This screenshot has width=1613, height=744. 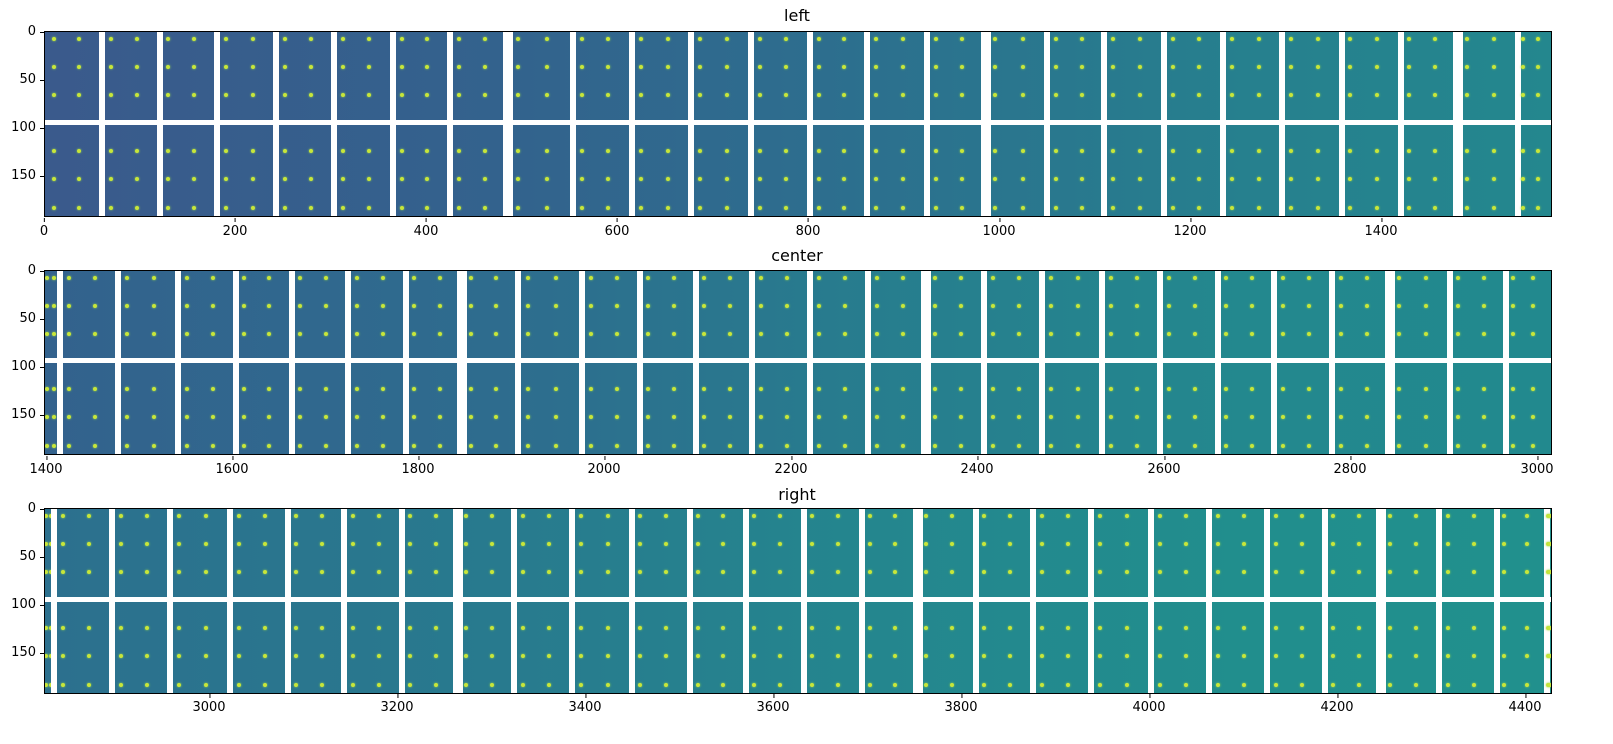 What do you see at coordinates (797, 15) in the screenshot?
I see `panel-title-left: left` at bounding box center [797, 15].